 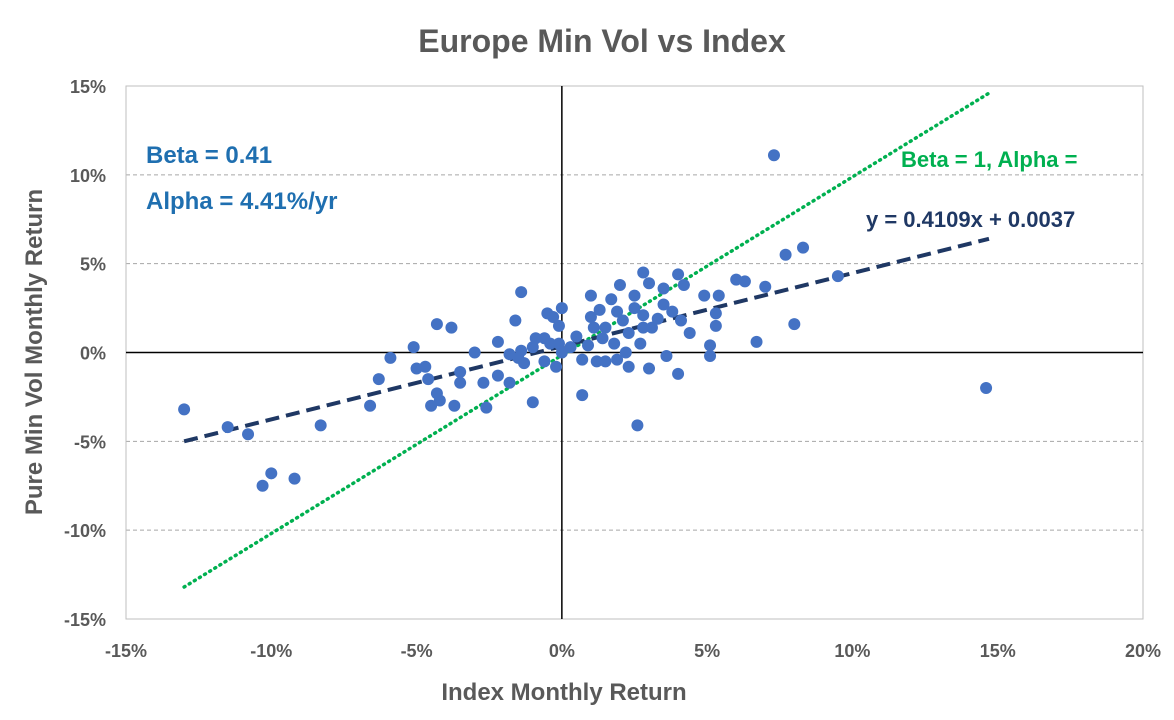 I want to click on x-tick-label: -15%, so click(x=126, y=651).